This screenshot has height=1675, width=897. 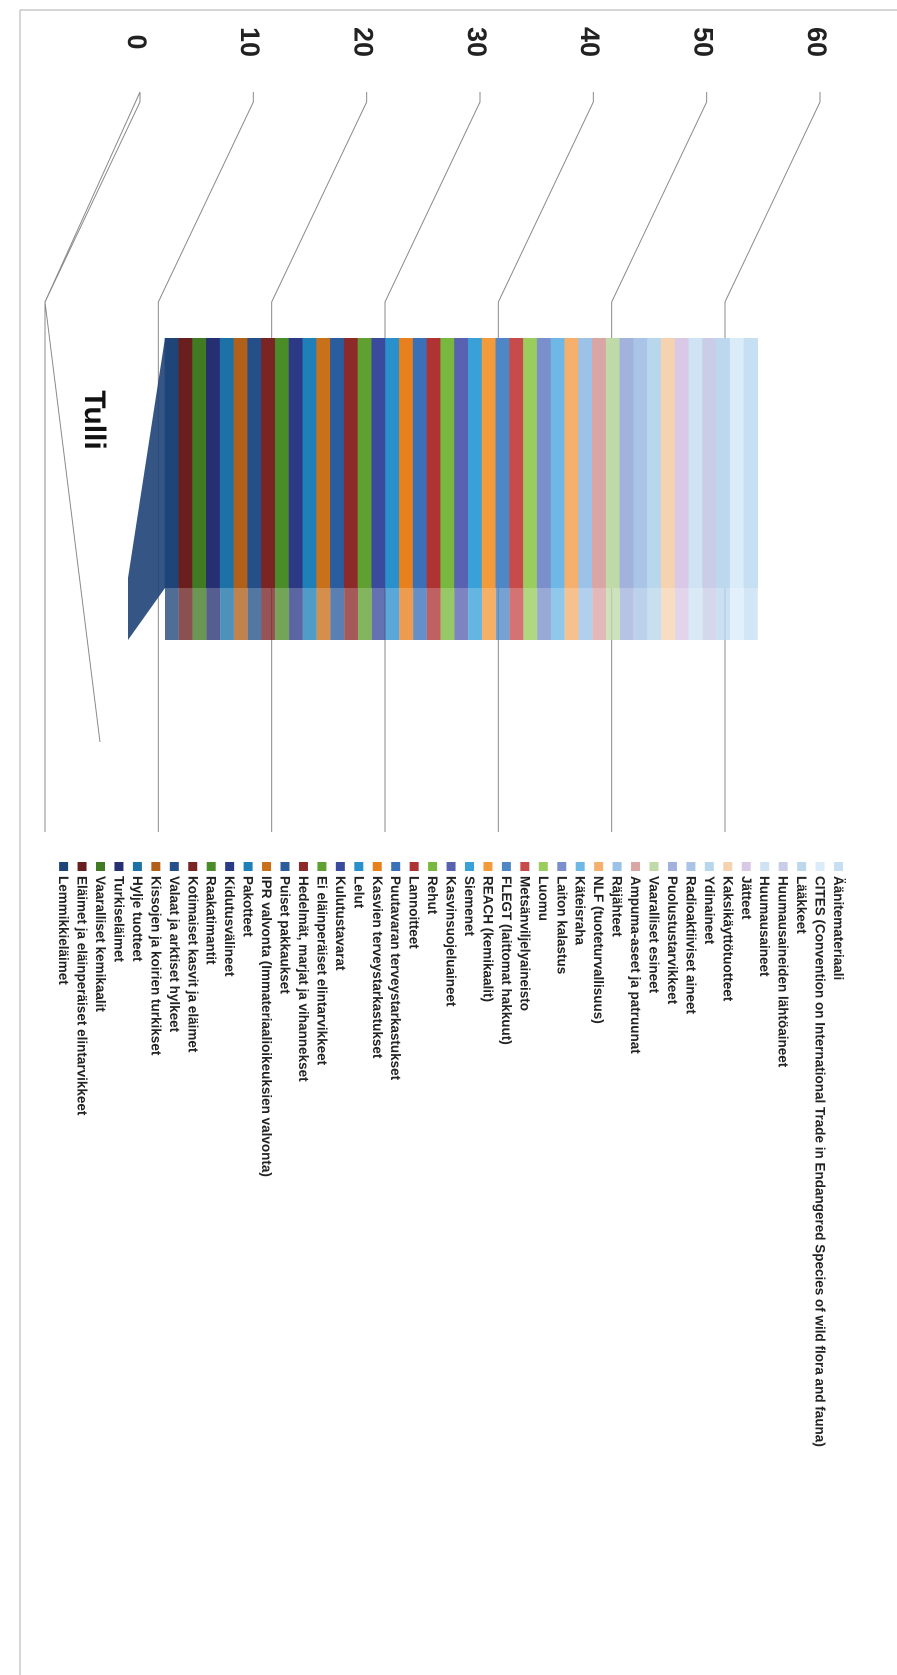 What do you see at coordinates (395, 978) in the screenshot?
I see `legend-label: Puutavaran terveystarkastukset` at bounding box center [395, 978].